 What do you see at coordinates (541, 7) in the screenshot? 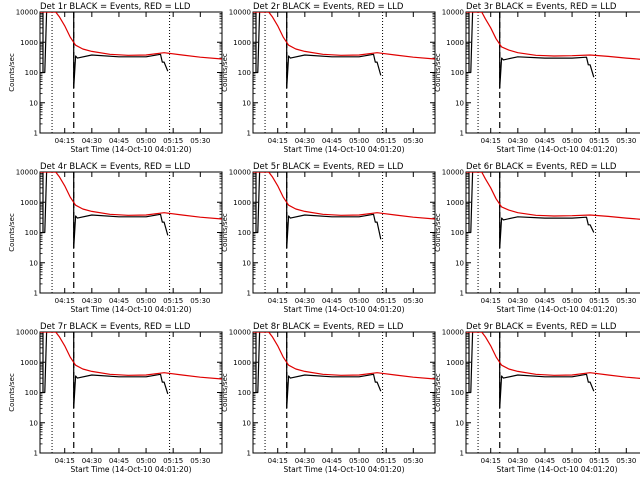
I see `panel-title: Det 3r BLACK = Events, RED = LLD` at bounding box center [541, 7].